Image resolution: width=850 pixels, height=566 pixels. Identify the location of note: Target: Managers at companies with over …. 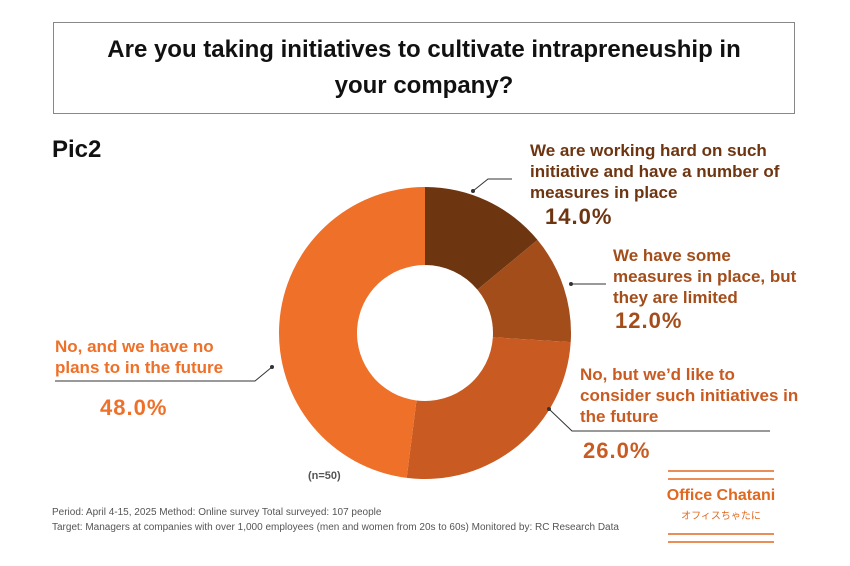
(335, 527).